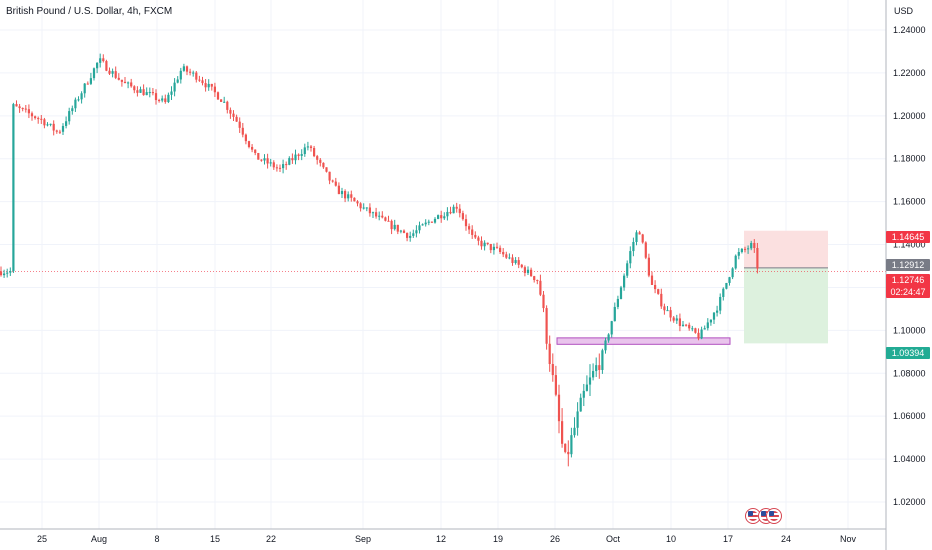 The width and height of the screenshot is (932, 550). What do you see at coordinates (89, 11) in the screenshot?
I see `symbol-title: British Pound / U.S. Dollar, 4h, FXCM` at bounding box center [89, 11].